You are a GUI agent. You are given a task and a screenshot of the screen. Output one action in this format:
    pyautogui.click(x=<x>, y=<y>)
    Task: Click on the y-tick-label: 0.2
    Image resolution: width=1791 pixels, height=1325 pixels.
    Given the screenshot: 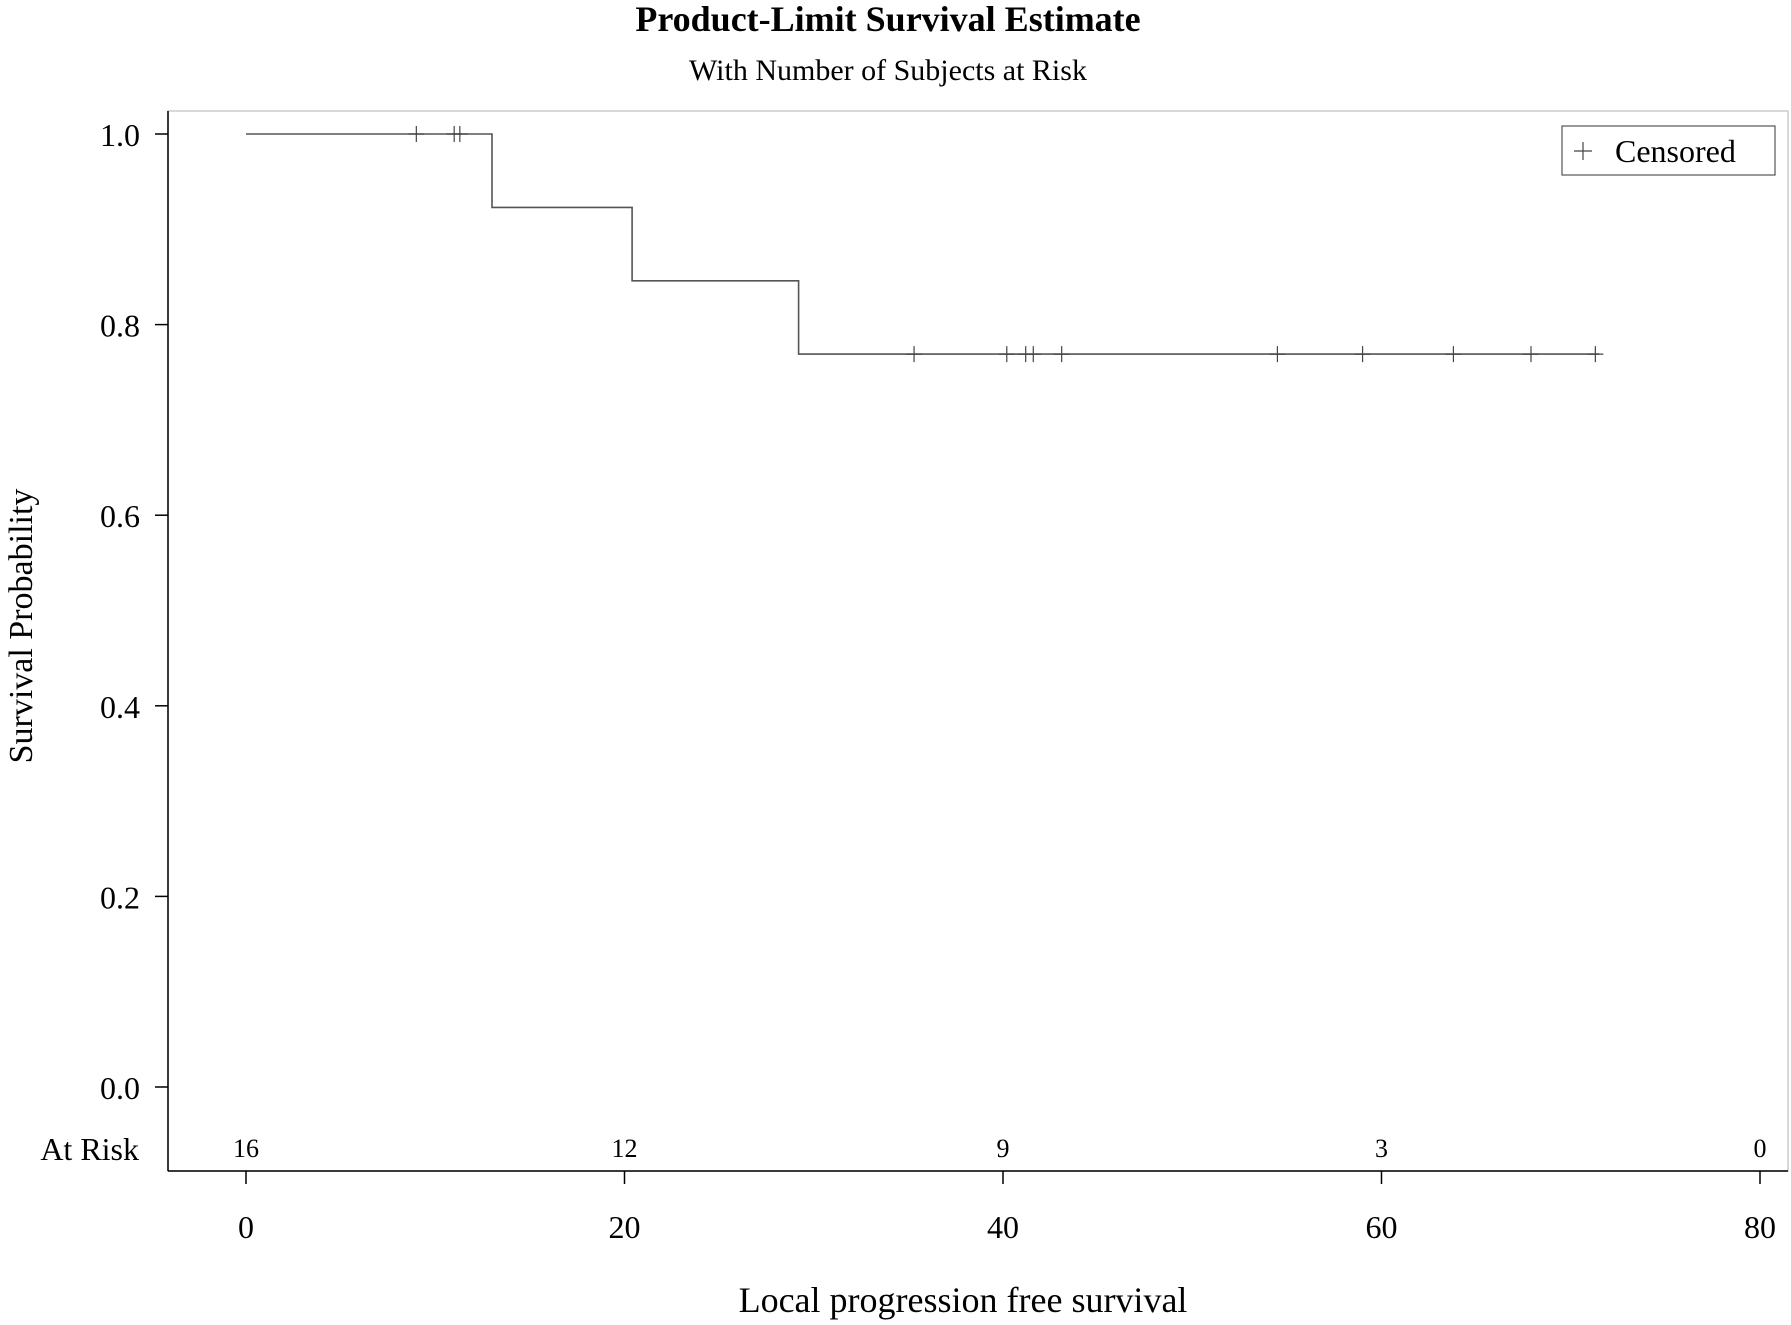 What is the action you would take?
    pyautogui.click(x=120, y=897)
    